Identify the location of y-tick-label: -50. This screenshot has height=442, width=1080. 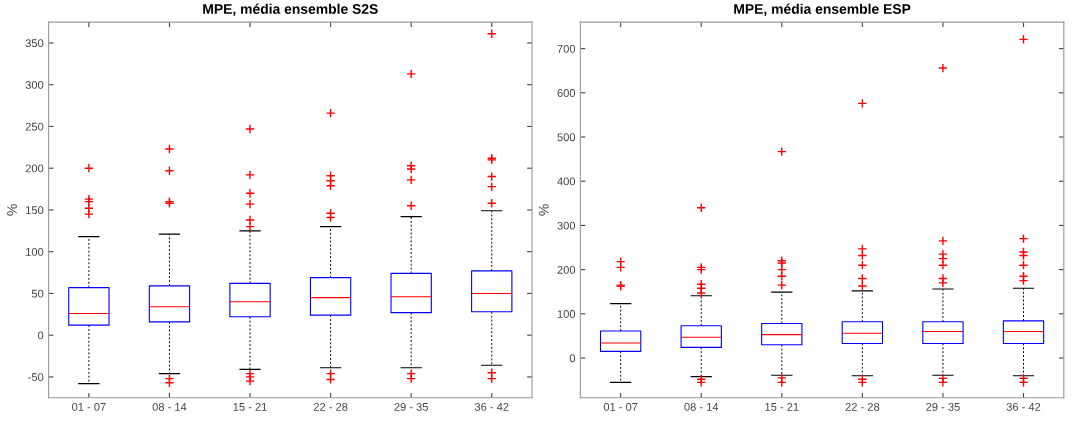
(36, 377).